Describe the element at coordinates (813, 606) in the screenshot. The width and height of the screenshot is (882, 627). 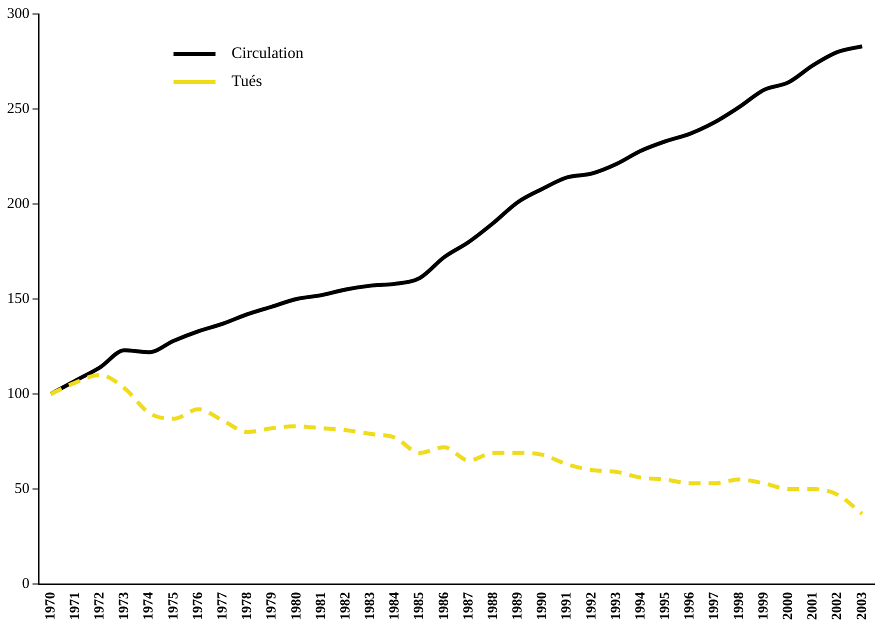
I see `x-tick-label: 2001` at that location.